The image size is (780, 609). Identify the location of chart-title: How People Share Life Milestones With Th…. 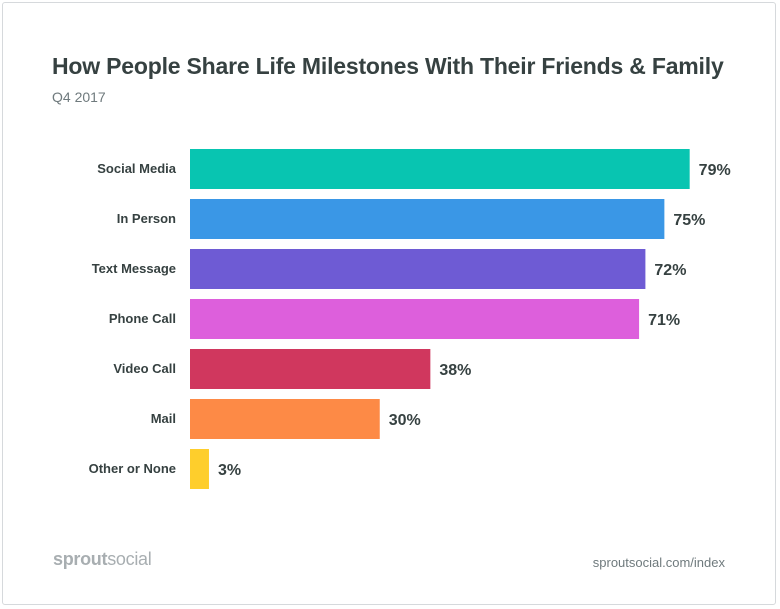
(388, 66).